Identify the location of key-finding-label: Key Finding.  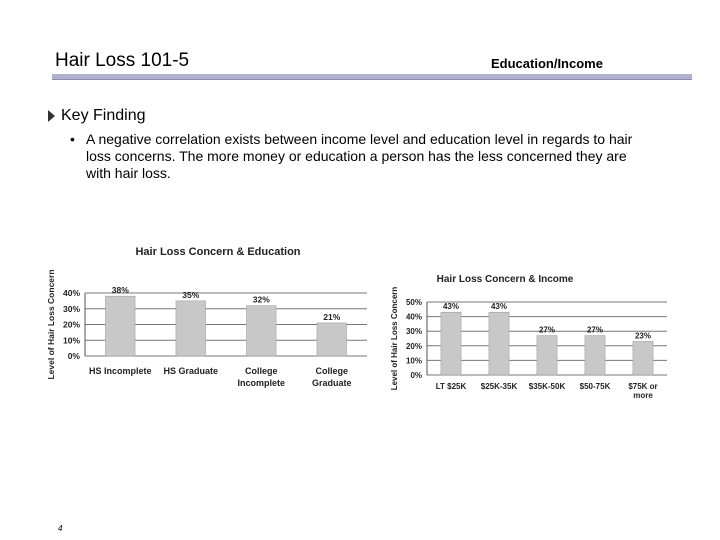
(103, 115).